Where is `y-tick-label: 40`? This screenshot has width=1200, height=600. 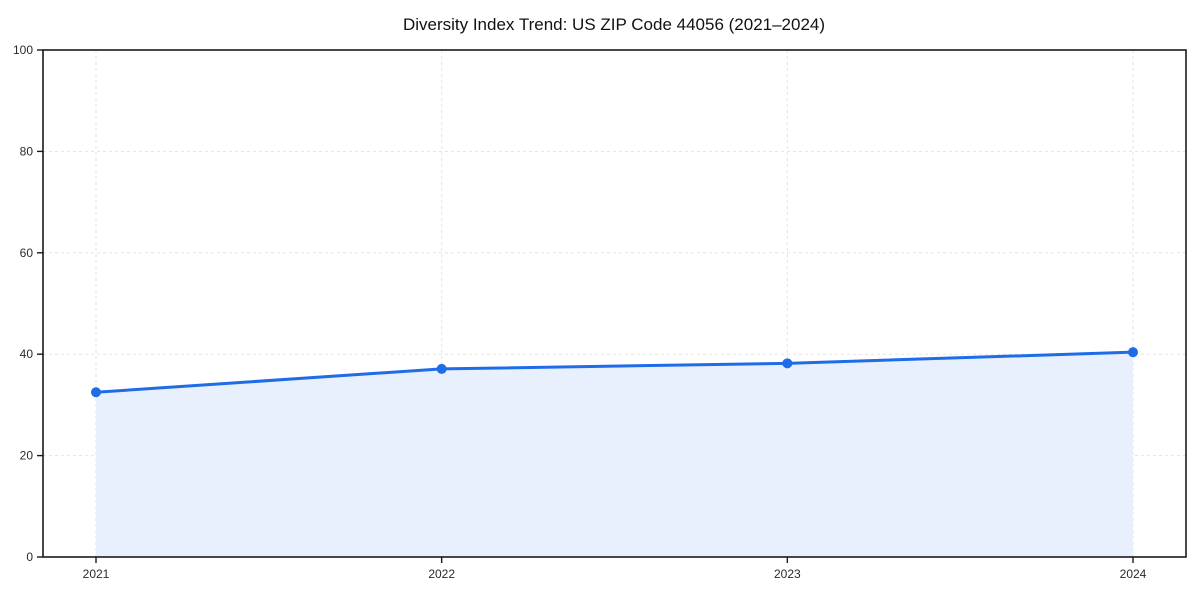 y-tick-label: 40 is located at coordinates (27, 354).